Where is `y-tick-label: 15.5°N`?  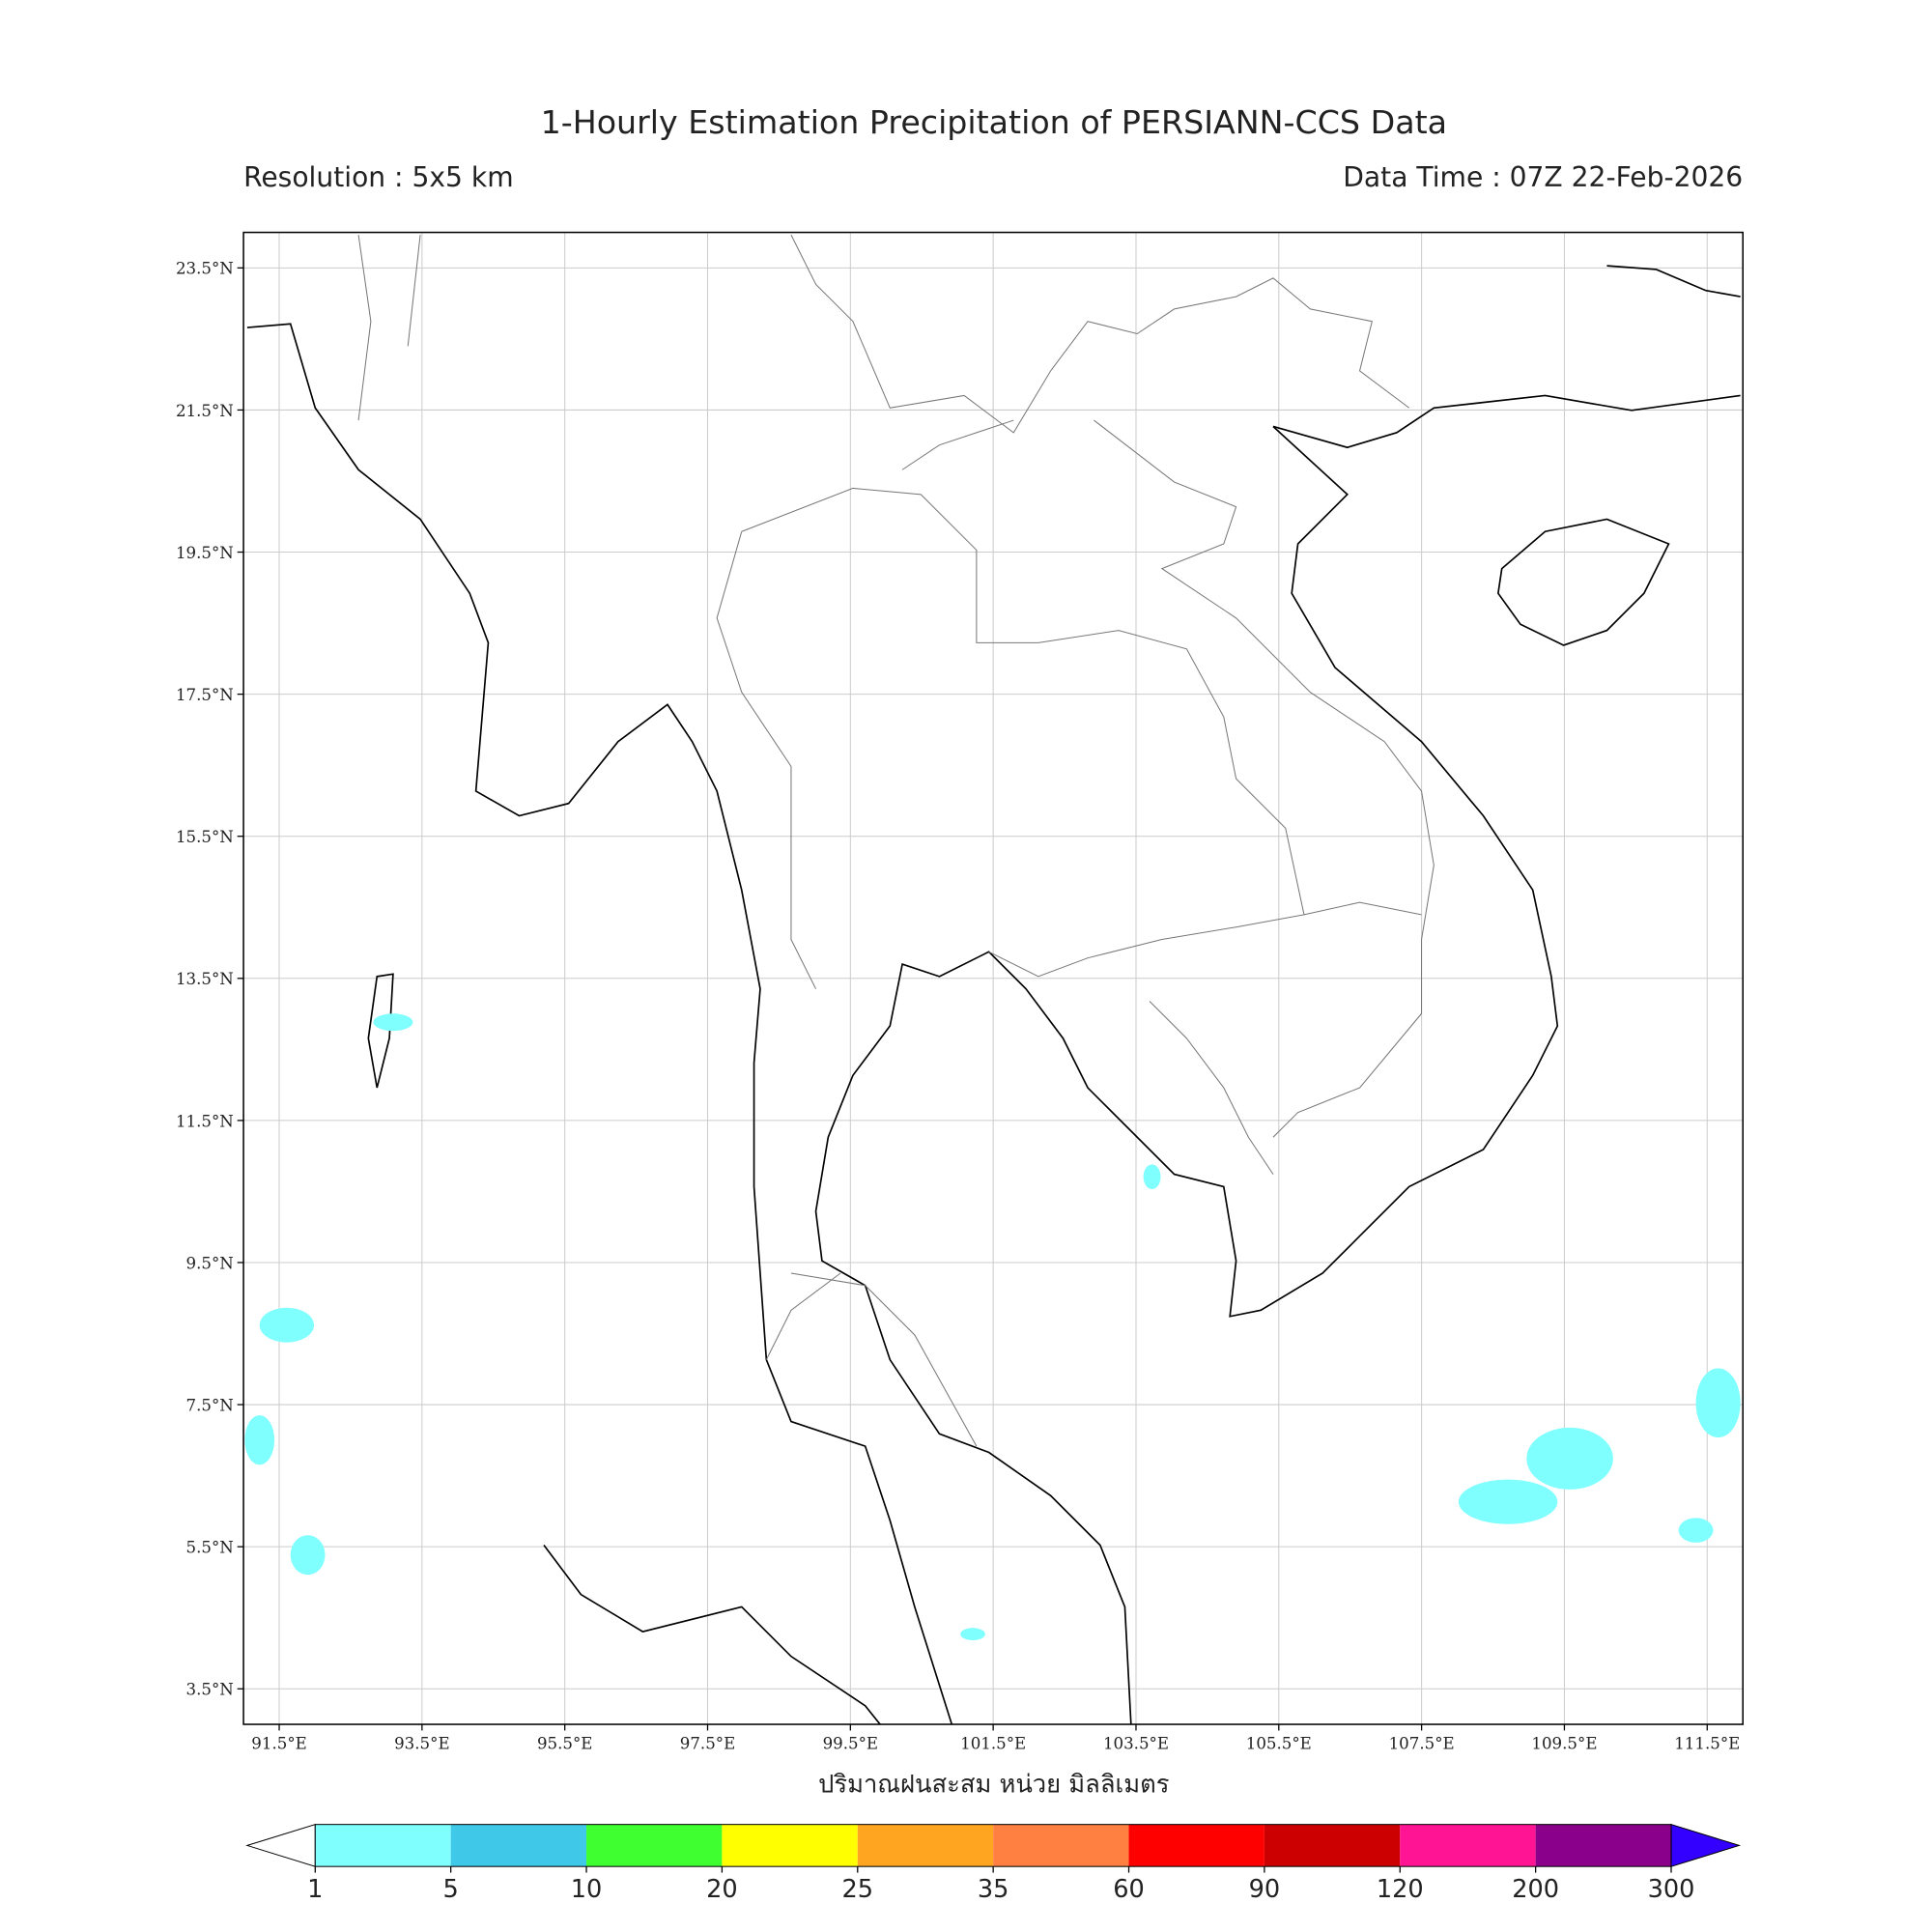
y-tick-label: 15.5°N is located at coordinates (205, 837).